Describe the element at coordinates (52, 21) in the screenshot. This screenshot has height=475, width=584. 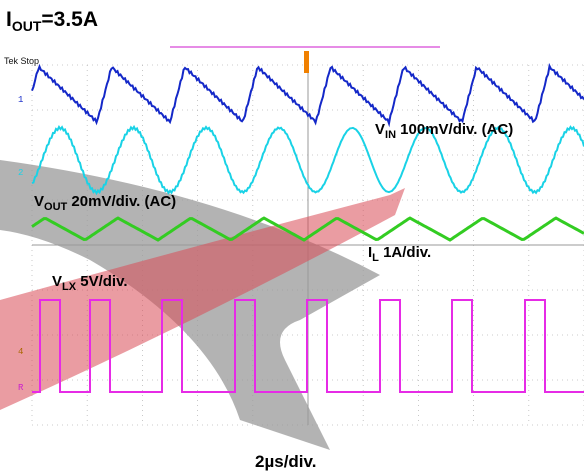
I see `page-title: IOUT=3.5A` at that location.